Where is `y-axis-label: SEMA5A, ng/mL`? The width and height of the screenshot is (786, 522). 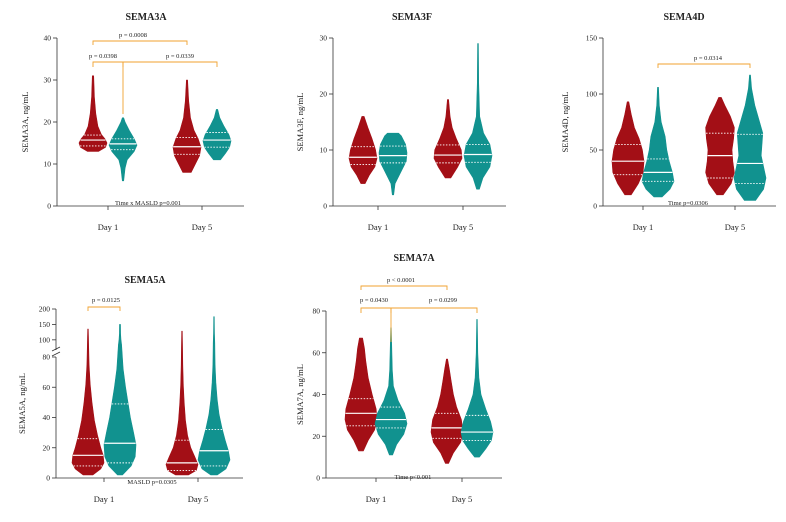
y-axis-label: SEMA5A, ng/mL is located at coordinates (22, 403).